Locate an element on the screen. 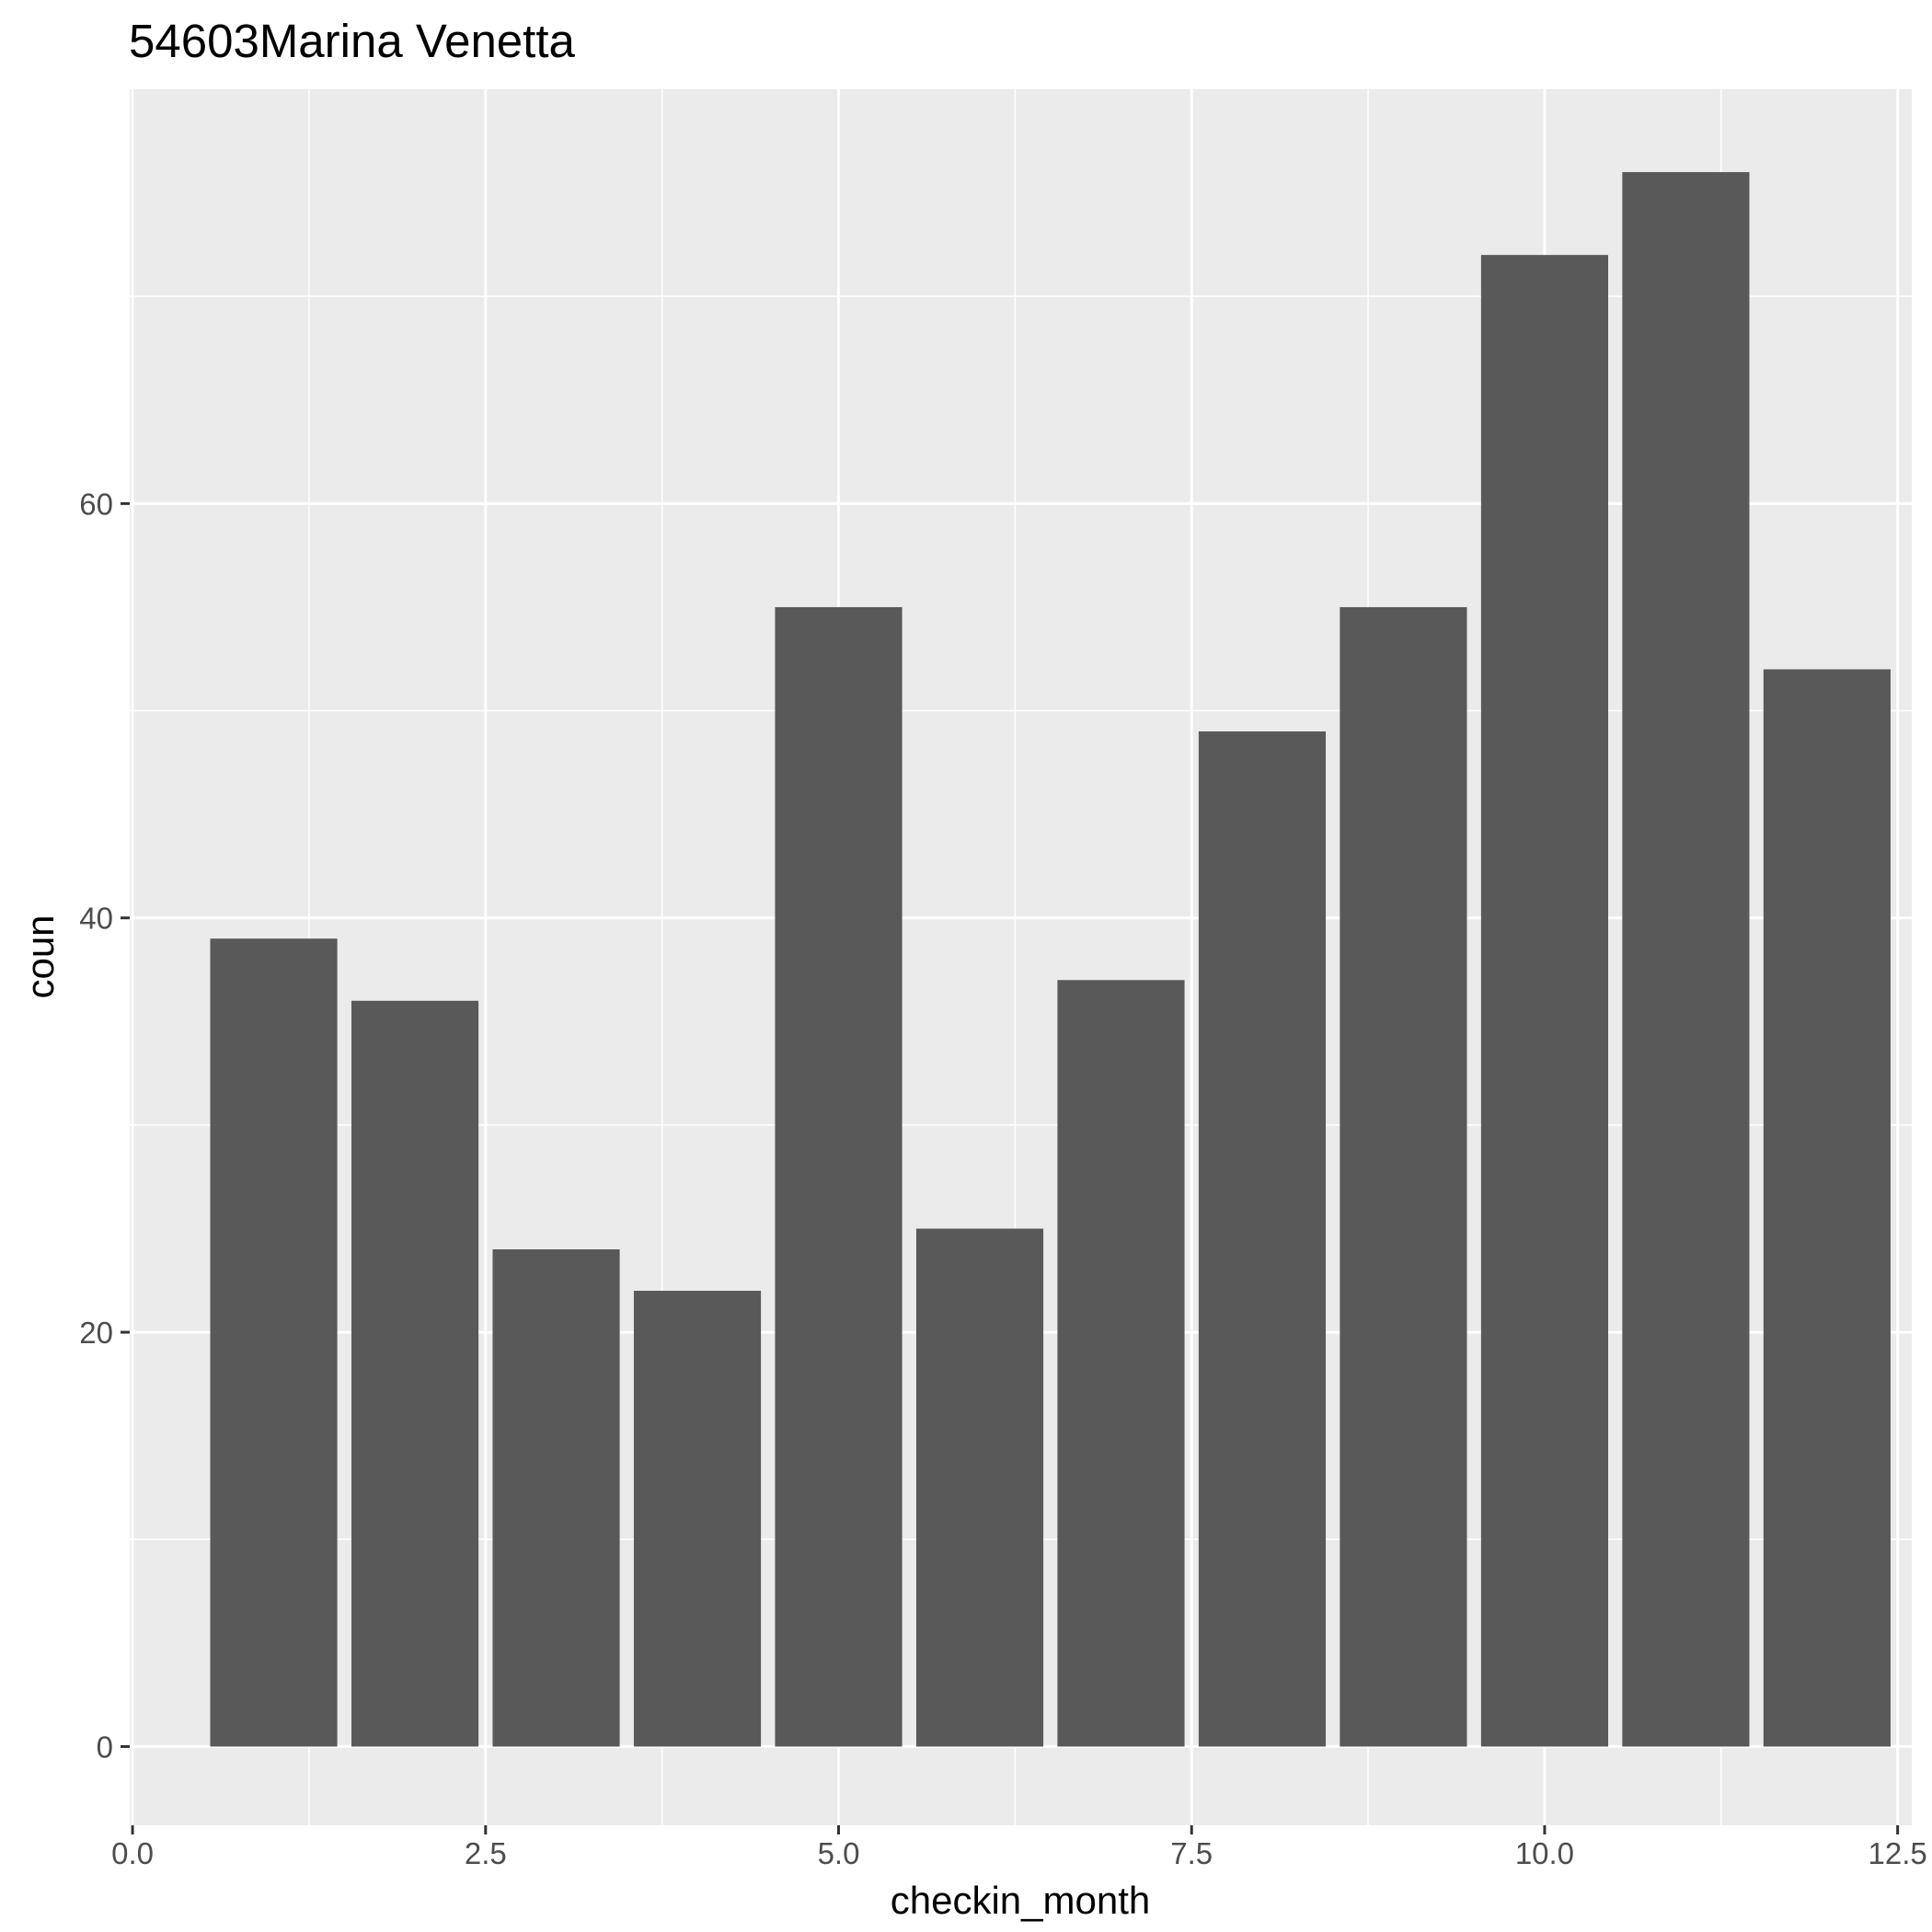  x-tick-label: 10.0 is located at coordinates (1544, 1853).